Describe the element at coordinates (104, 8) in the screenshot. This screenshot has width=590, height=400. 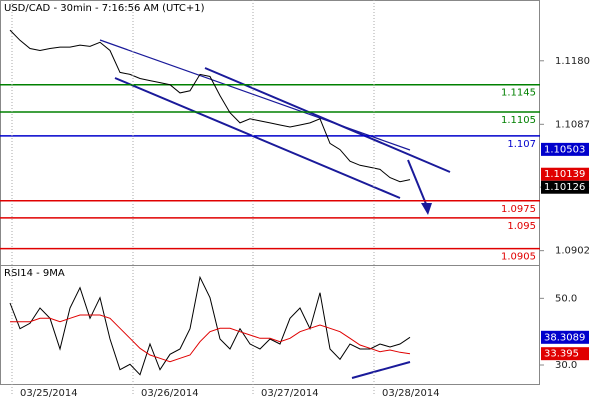
I see `chart-title: USD/CAD - 30min - 7:16:56 AM (UTC+1)` at that location.